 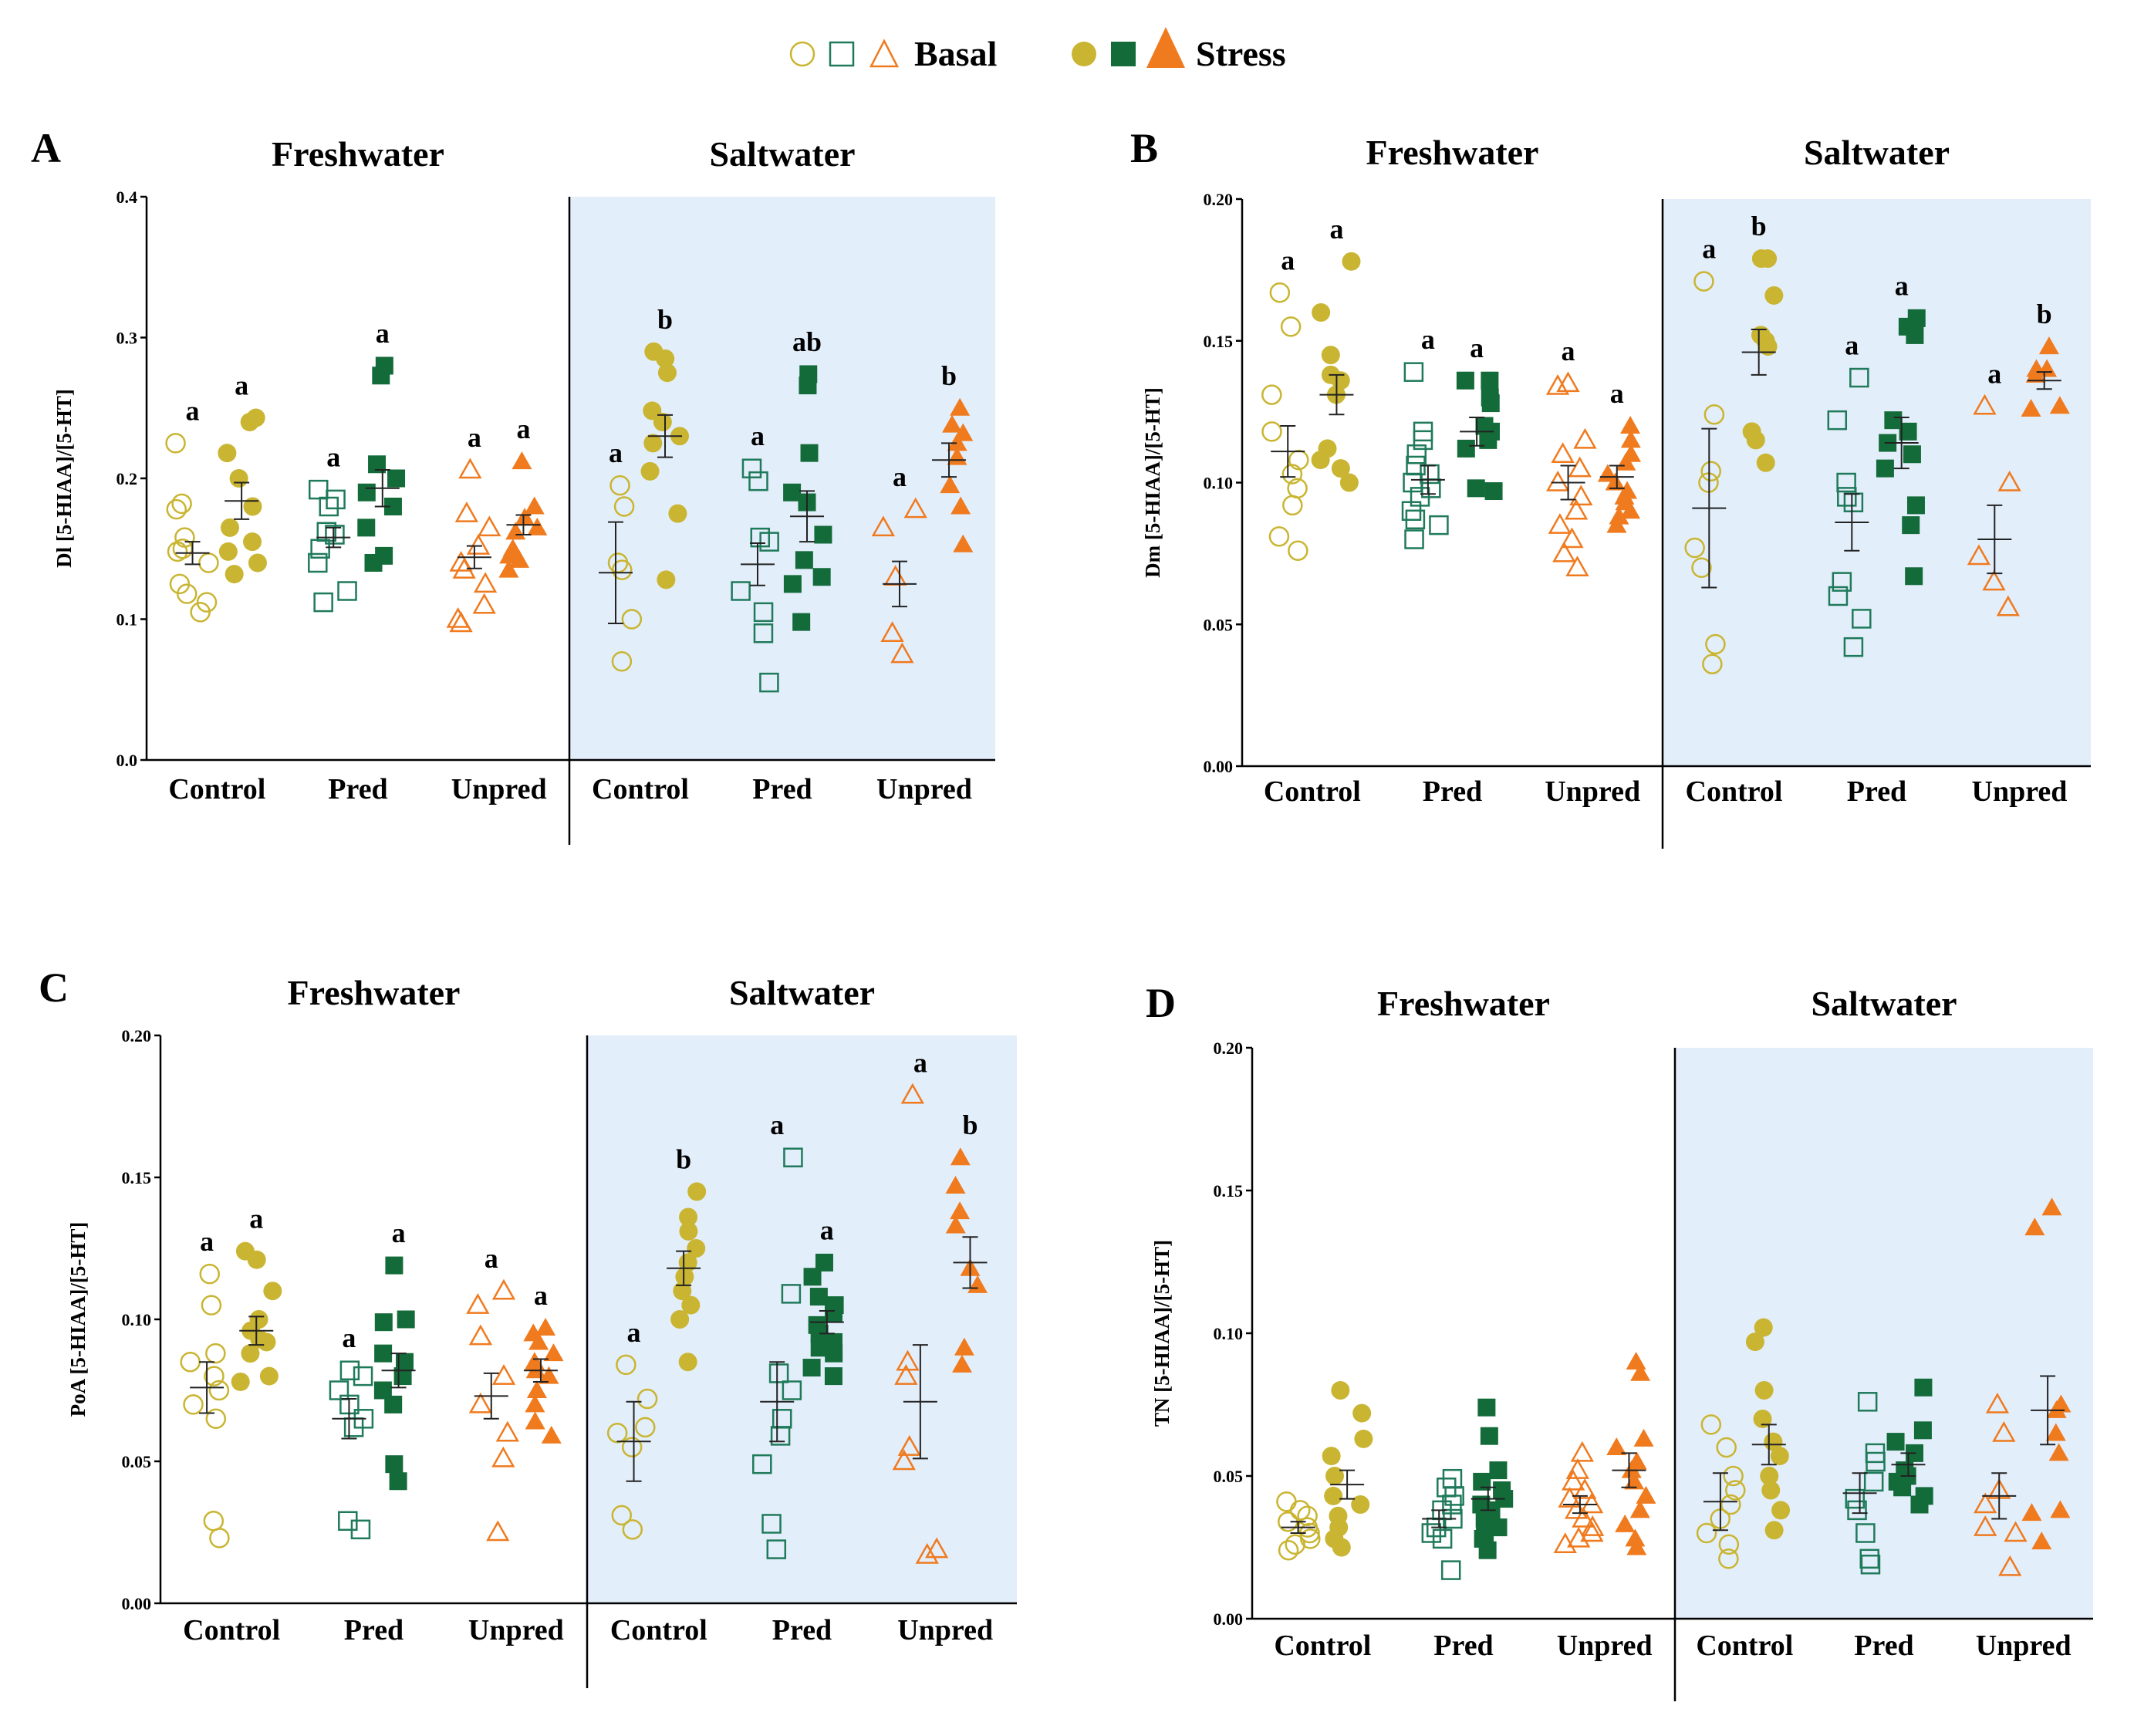 I want to click on panel-a-freshwater-unpred-stress-point, so click(x=508, y=568).